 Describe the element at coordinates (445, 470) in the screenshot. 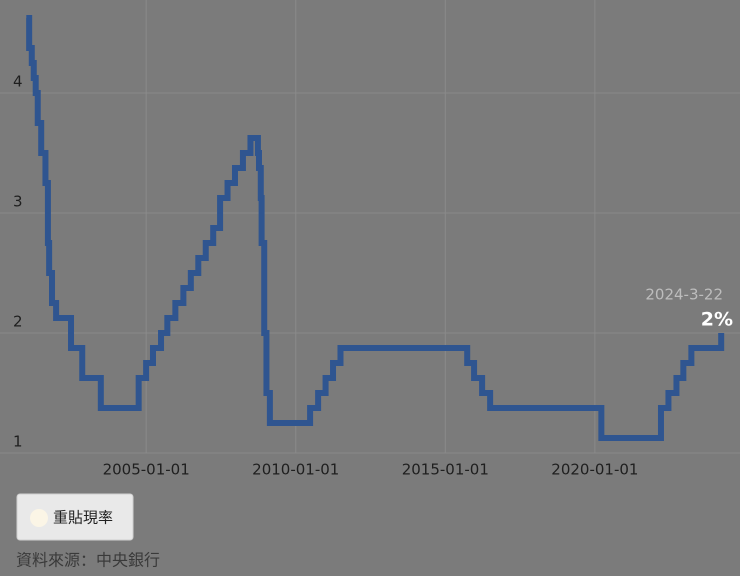

I see `x-tick-label: 2015-01-01` at that location.